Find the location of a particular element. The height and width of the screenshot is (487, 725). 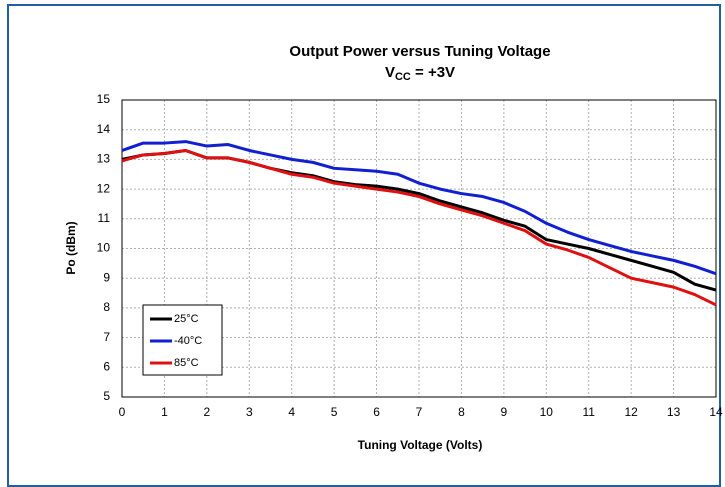

y-tick-label: 11 is located at coordinates (104, 218).